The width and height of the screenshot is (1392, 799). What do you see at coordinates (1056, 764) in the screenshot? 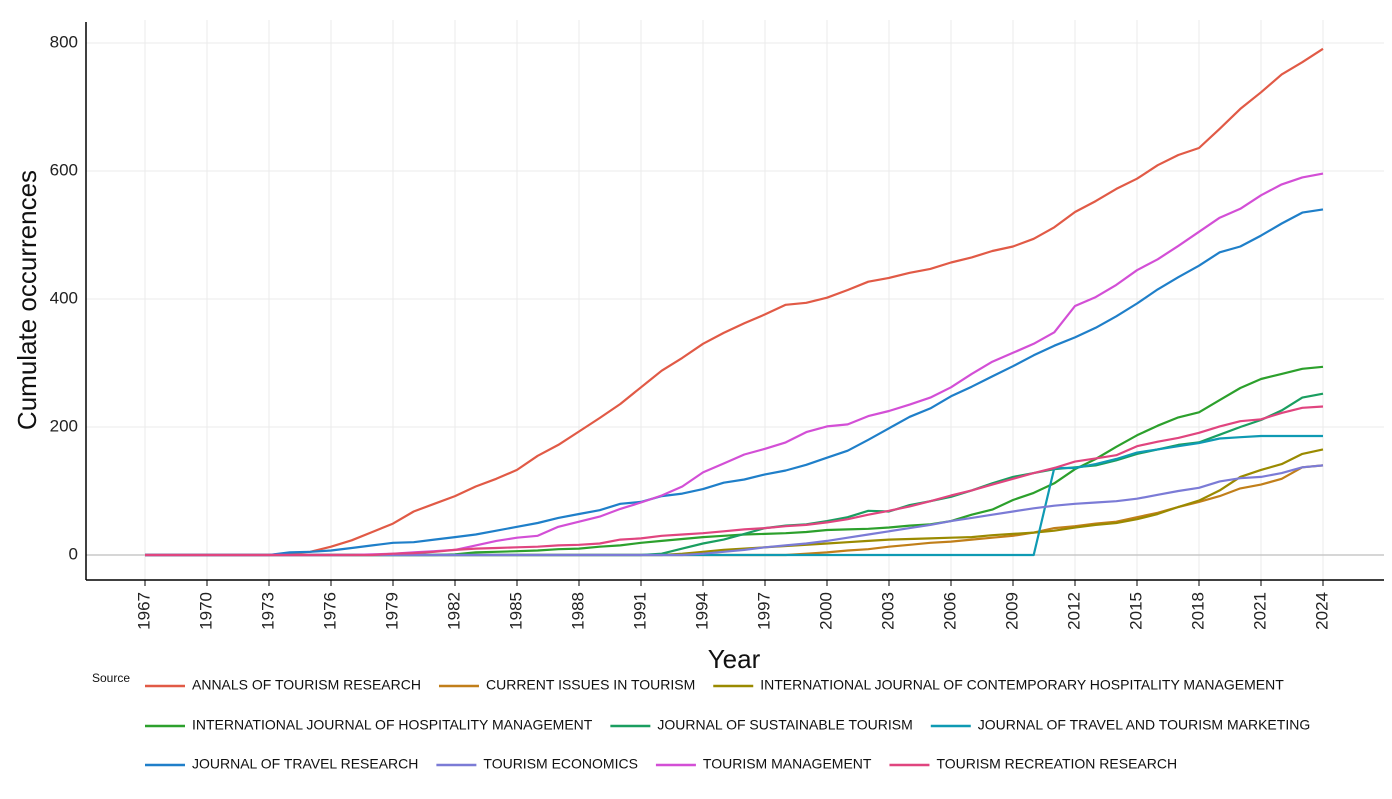
I see `legend-label: TOURISM RECREATION RESEARCH` at bounding box center [1056, 764].